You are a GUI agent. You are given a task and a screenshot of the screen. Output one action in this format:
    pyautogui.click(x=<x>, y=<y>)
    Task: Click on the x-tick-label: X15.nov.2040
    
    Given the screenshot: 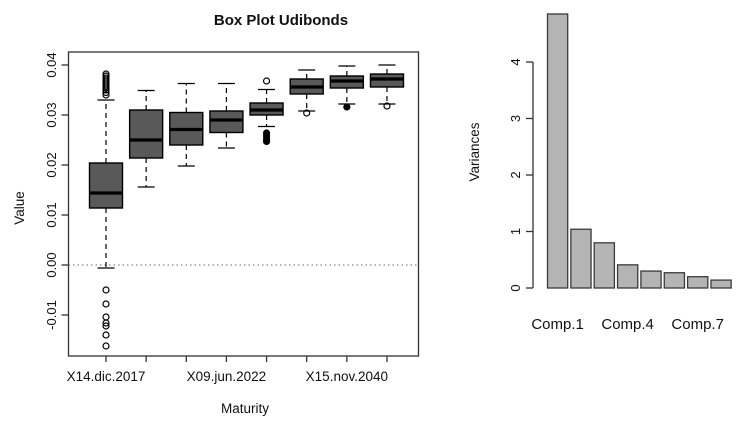 What is the action you would take?
    pyautogui.click(x=347, y=376)
    